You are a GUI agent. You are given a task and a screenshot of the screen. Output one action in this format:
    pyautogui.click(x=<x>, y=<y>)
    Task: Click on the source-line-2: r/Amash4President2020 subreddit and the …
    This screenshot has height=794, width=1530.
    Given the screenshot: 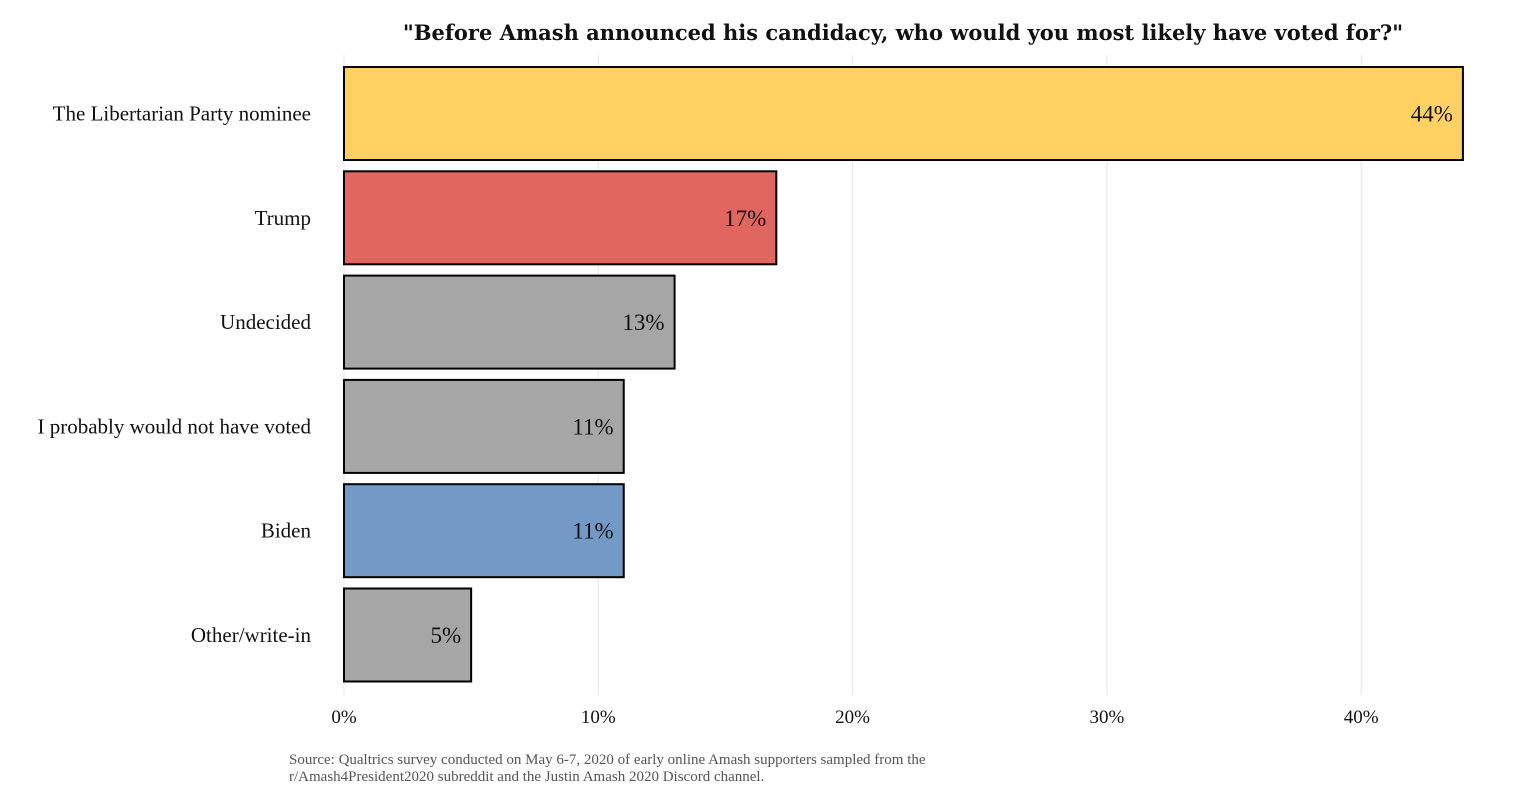 What is the action you would take?
    pyautogui.click(x=527, y=777)
    